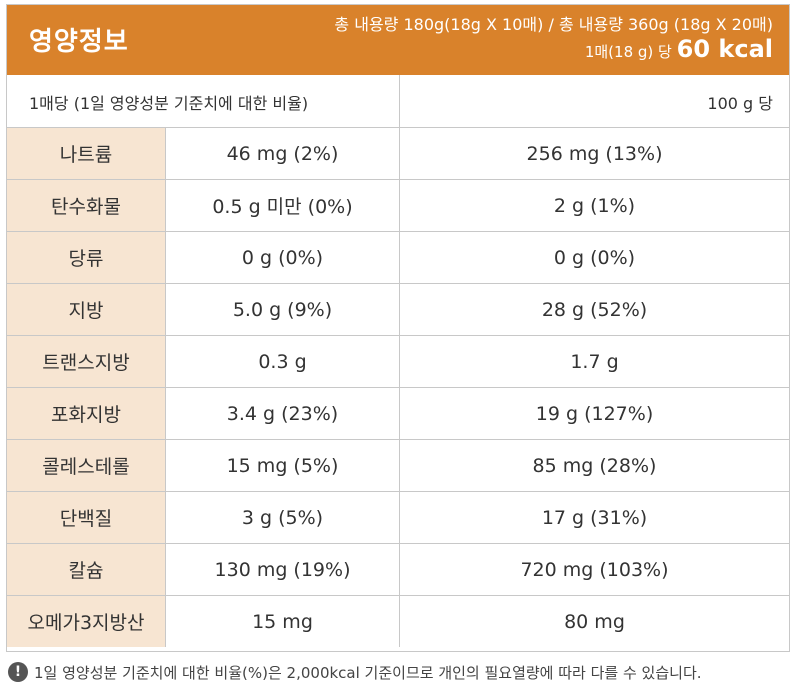  I want to click on nutrient-name: 나트륨, so click(86, 153).